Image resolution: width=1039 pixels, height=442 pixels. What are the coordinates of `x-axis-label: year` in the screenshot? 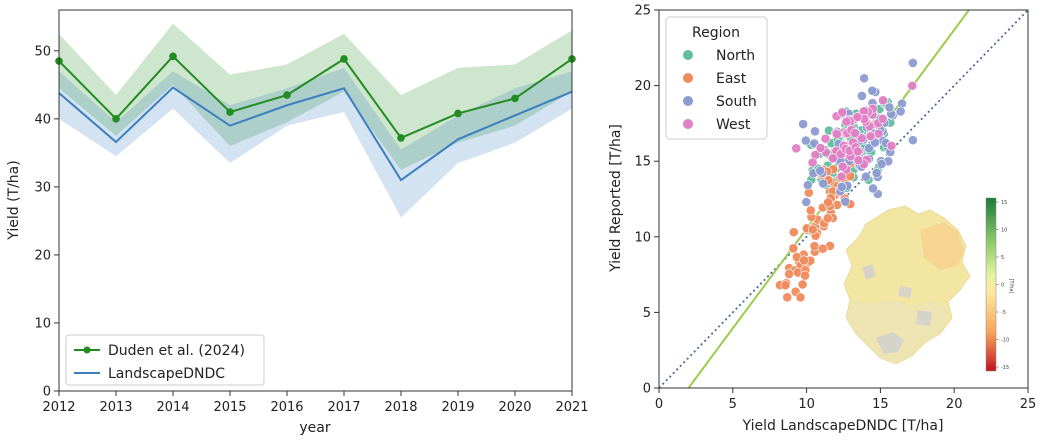 It's located at (314, 428).